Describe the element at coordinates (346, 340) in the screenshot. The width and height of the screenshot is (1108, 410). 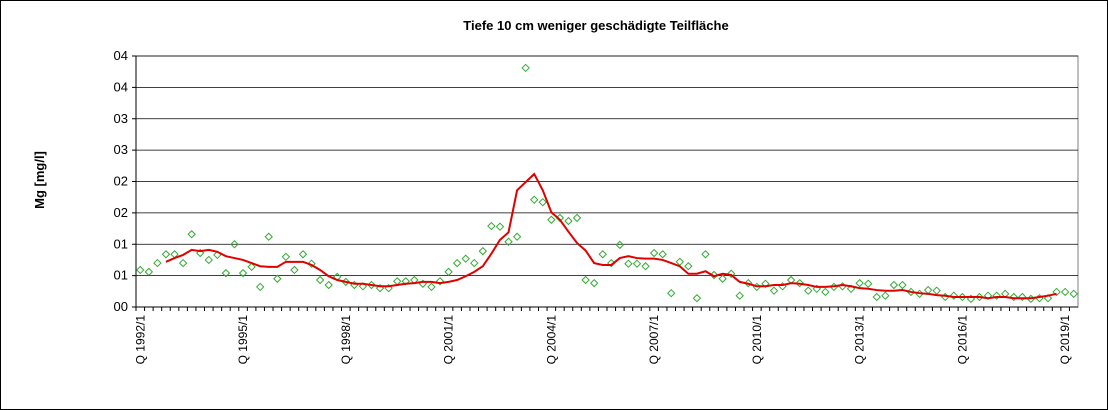
I see `x-tick-label: Q 1998/1` at that location.